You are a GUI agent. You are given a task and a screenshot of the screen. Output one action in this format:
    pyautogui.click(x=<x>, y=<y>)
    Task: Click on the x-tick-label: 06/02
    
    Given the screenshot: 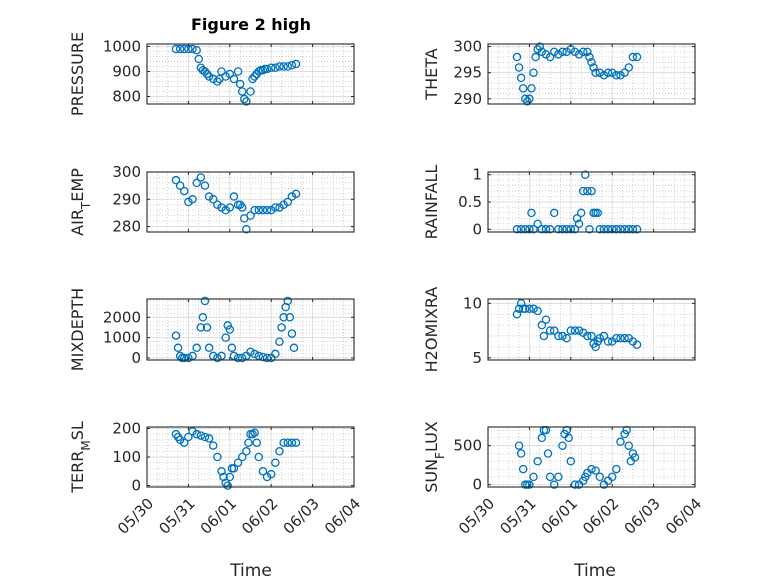 What is the action you would take?
    pyautogui.click(x=600, y=516)
    